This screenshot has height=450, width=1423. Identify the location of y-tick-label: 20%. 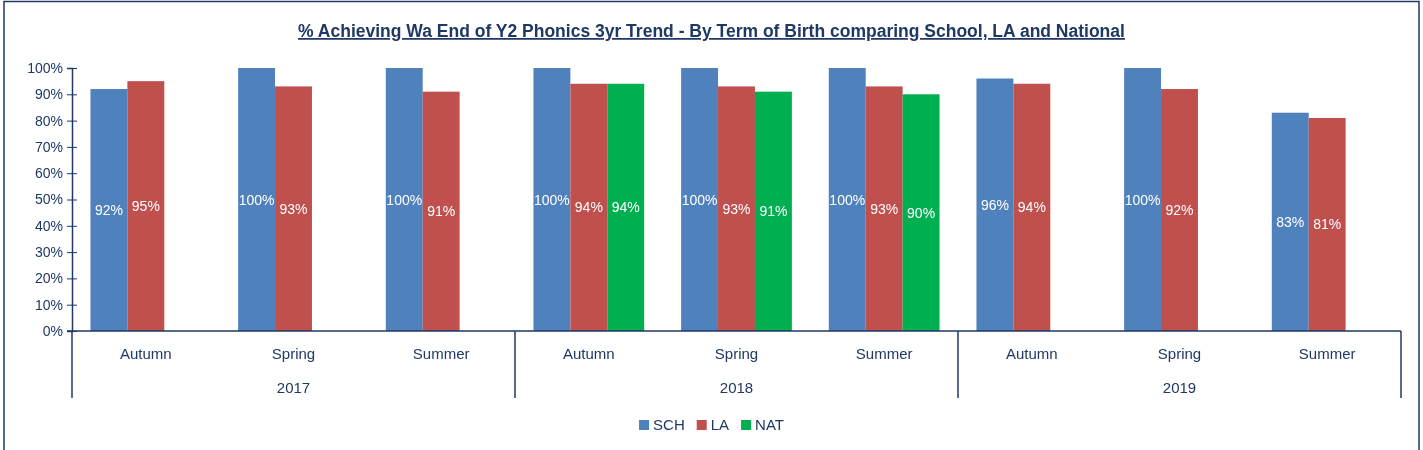
(48, 278).